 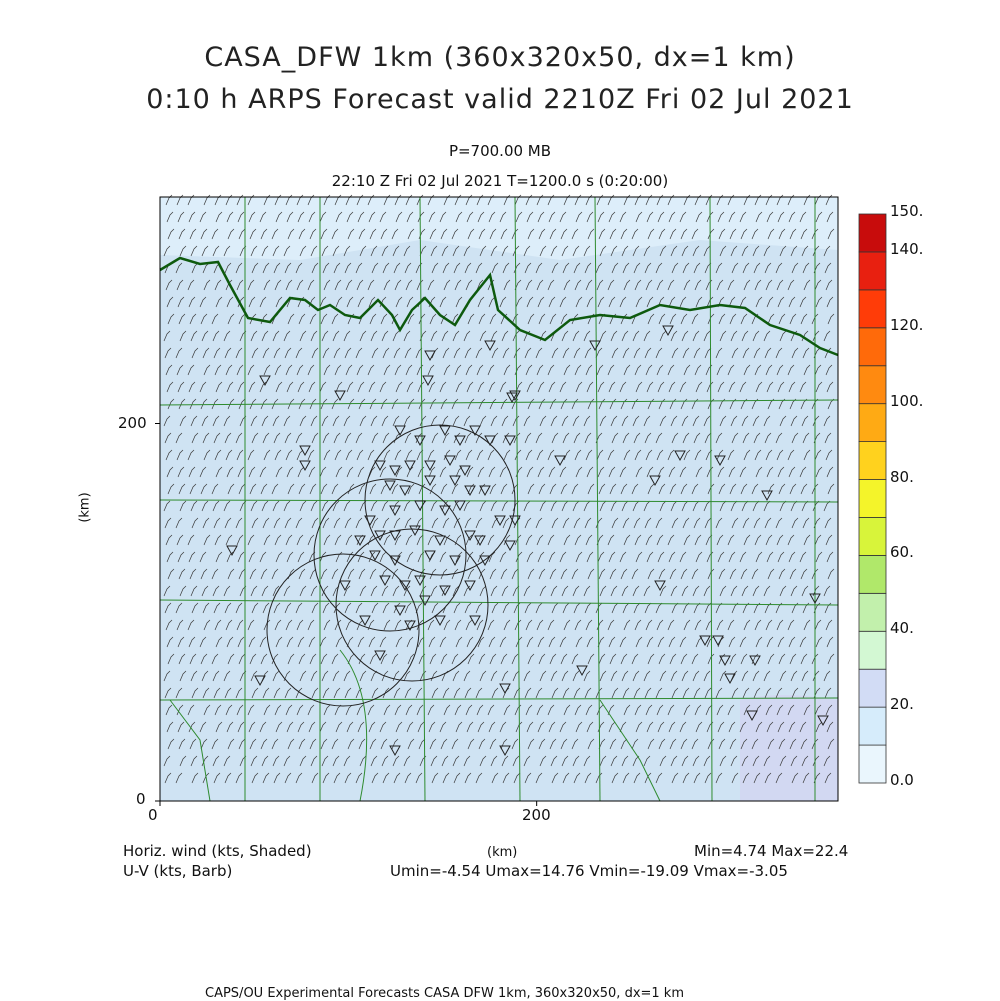 What do you see at coordinates (343, 630) in the screenshot?
I see `radar-ring-southwest` at bounding box center [343, 630].